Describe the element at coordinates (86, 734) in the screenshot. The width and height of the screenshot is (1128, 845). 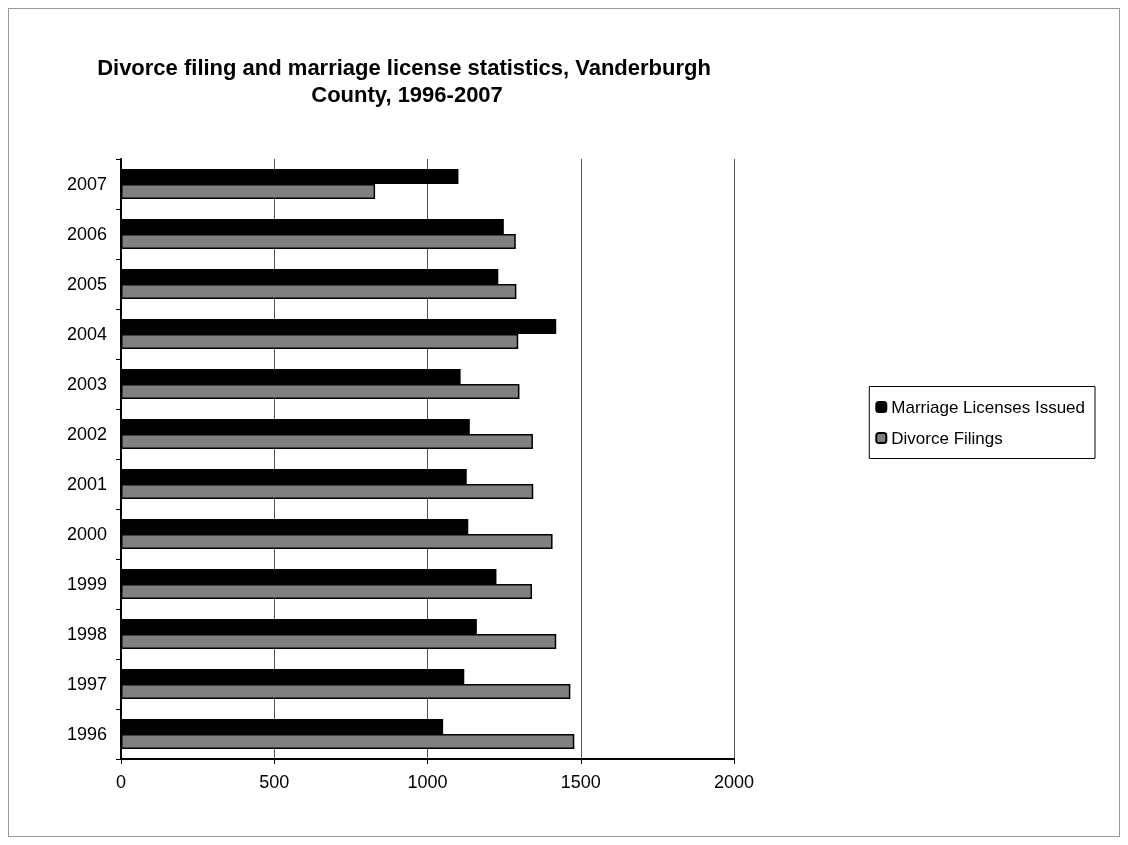
I see `y-tick-label: 1996` at that location.